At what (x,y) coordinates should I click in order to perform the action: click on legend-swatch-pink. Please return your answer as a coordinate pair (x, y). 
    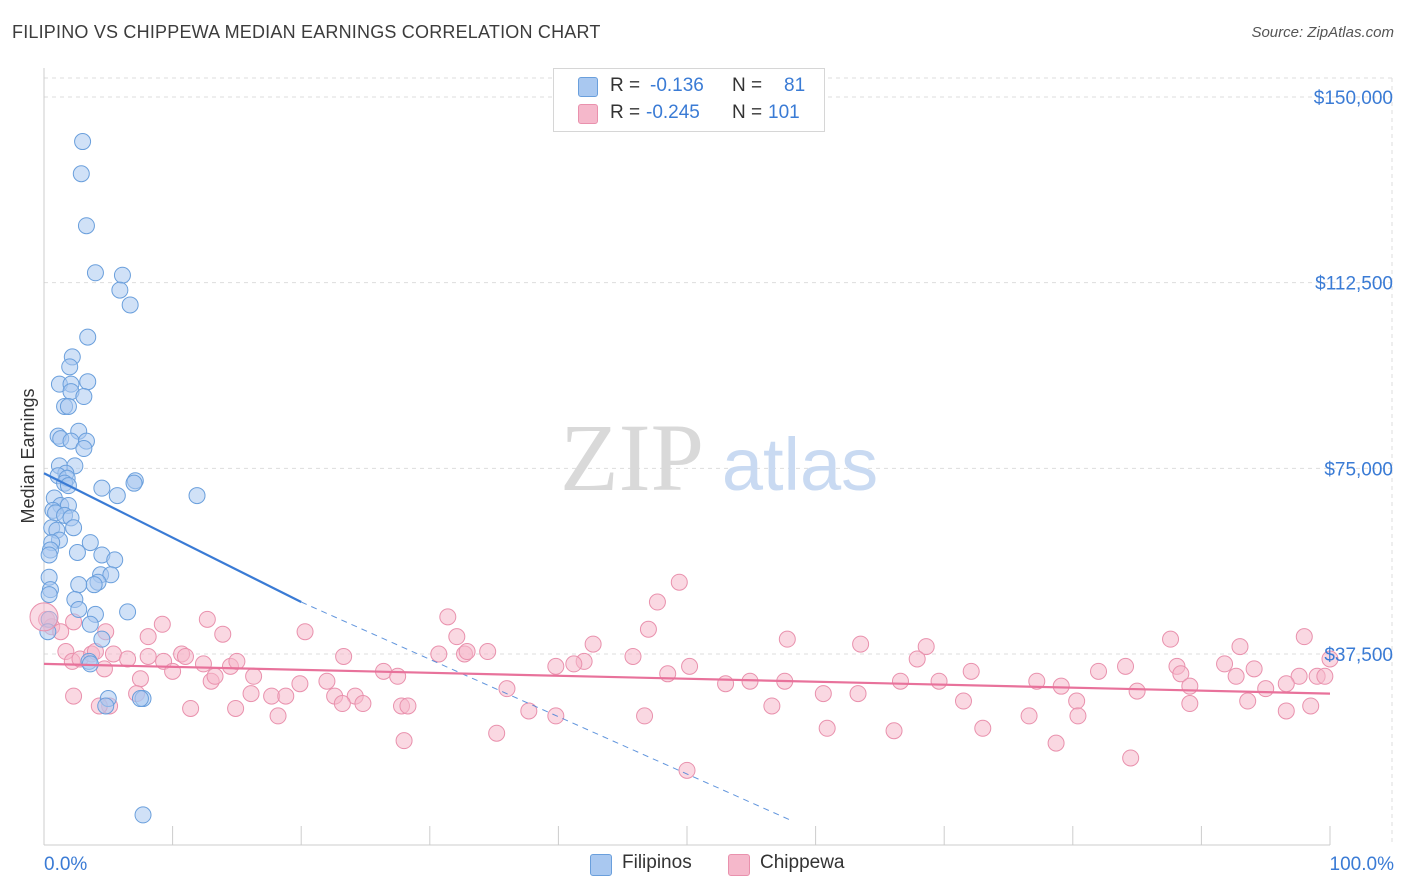
    Looking at the image, I should click on (588, 114).